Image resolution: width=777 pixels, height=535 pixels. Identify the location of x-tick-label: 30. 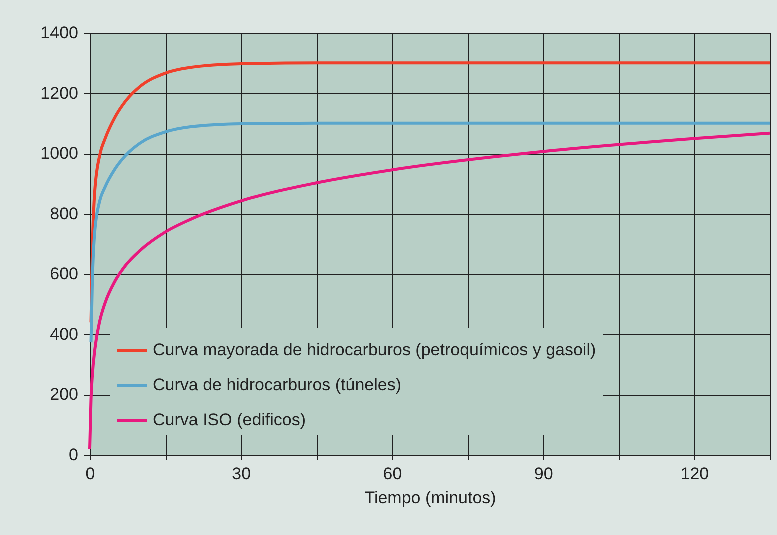
(242, 474).